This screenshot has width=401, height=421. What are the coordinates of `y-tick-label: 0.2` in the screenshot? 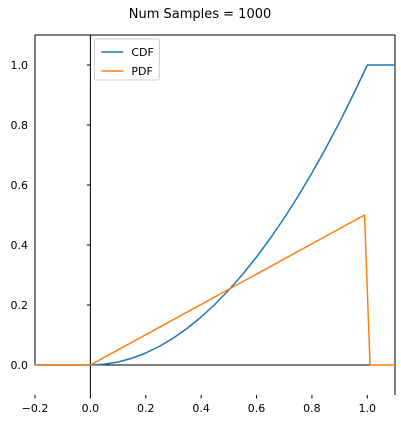 It's located at (20, 305).